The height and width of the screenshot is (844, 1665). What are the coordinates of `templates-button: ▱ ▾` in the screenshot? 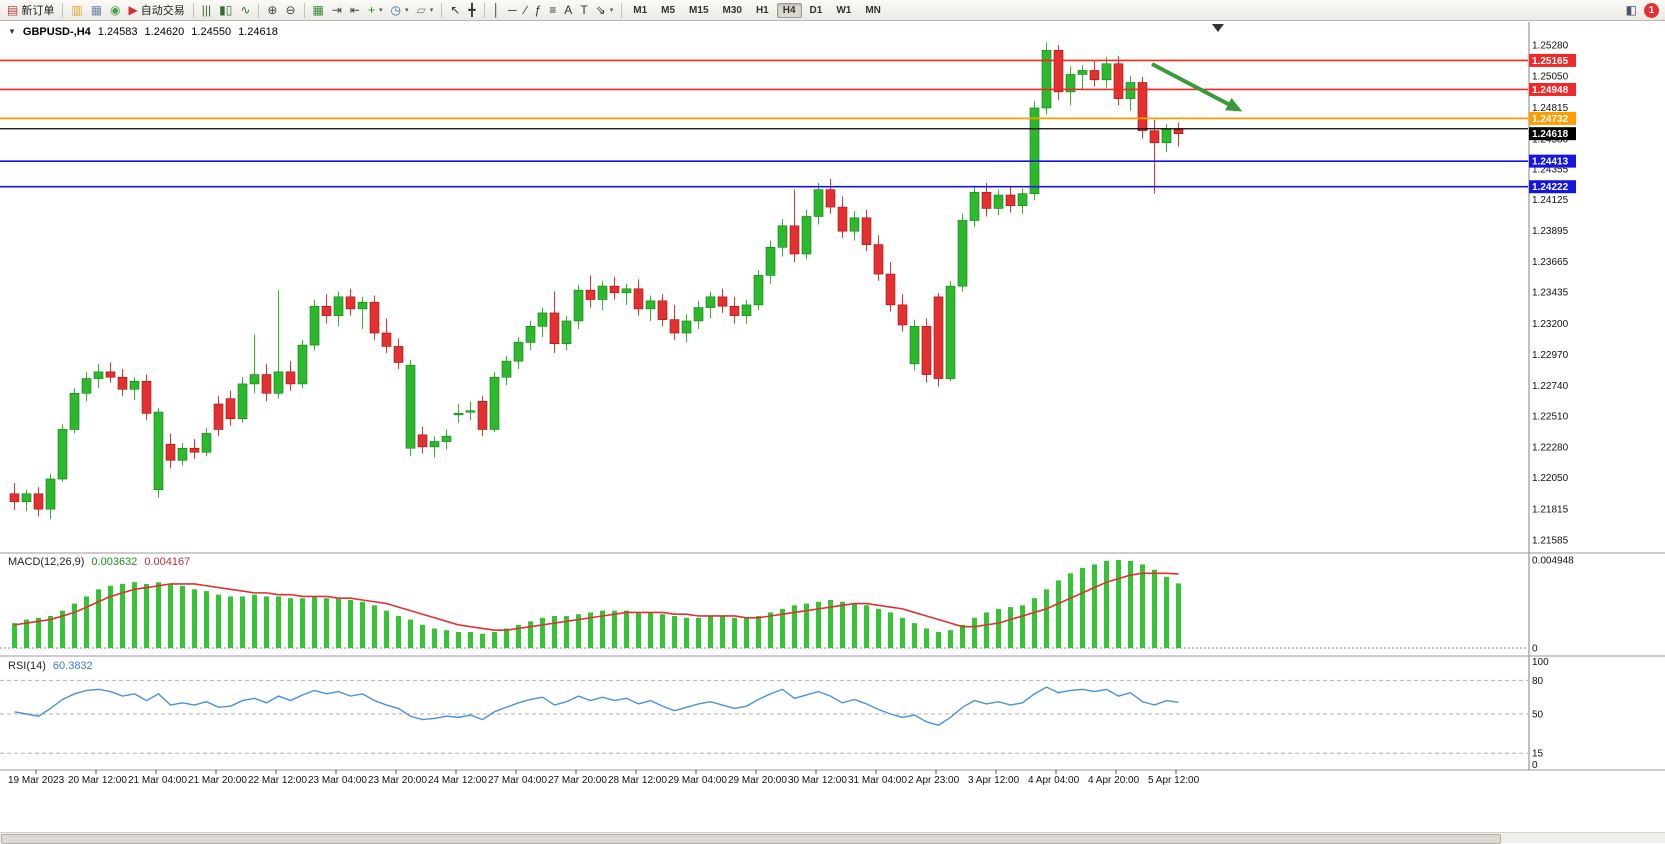 It's located at (425, 10).